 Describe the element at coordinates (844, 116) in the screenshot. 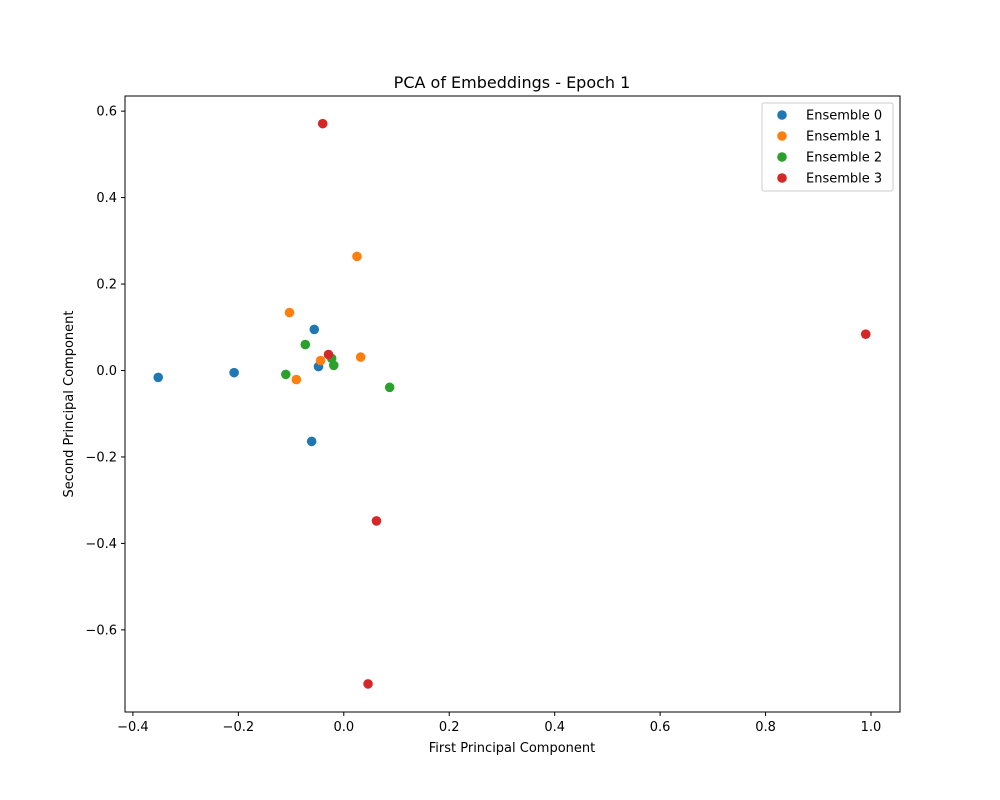

I see `legend-entry-label: Ensemble 0` at that location.